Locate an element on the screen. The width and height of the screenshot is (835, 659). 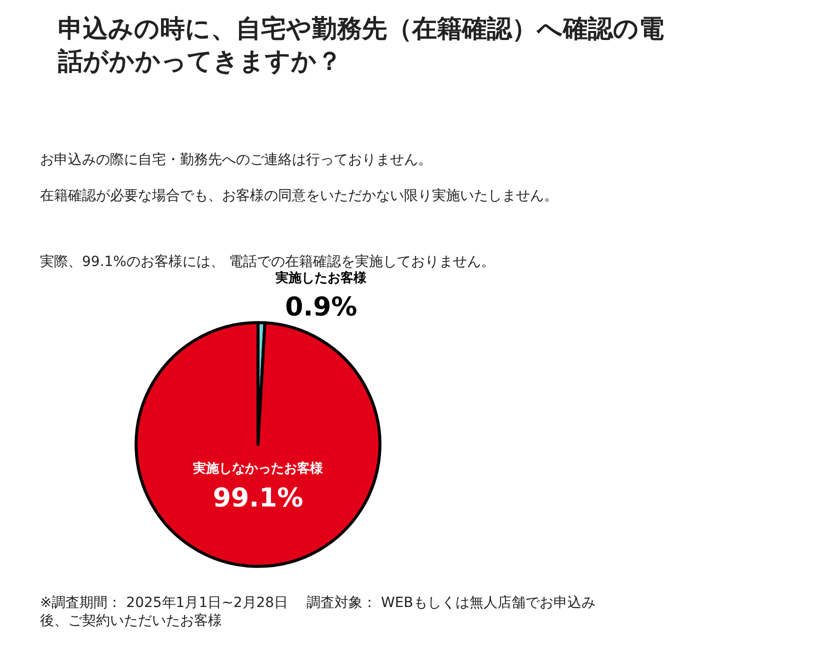
text: 実際、99.1%のお客様には、 電話での在籍確認を実施しておりません。 is located at coordinates (267, 262).